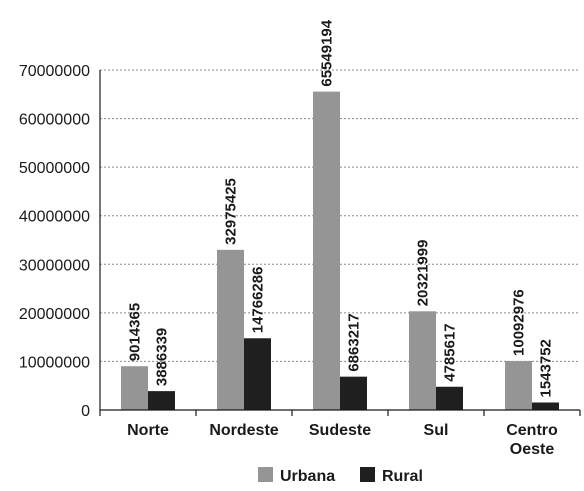  I want to click on data-label: 20321999, so click(423, 273).